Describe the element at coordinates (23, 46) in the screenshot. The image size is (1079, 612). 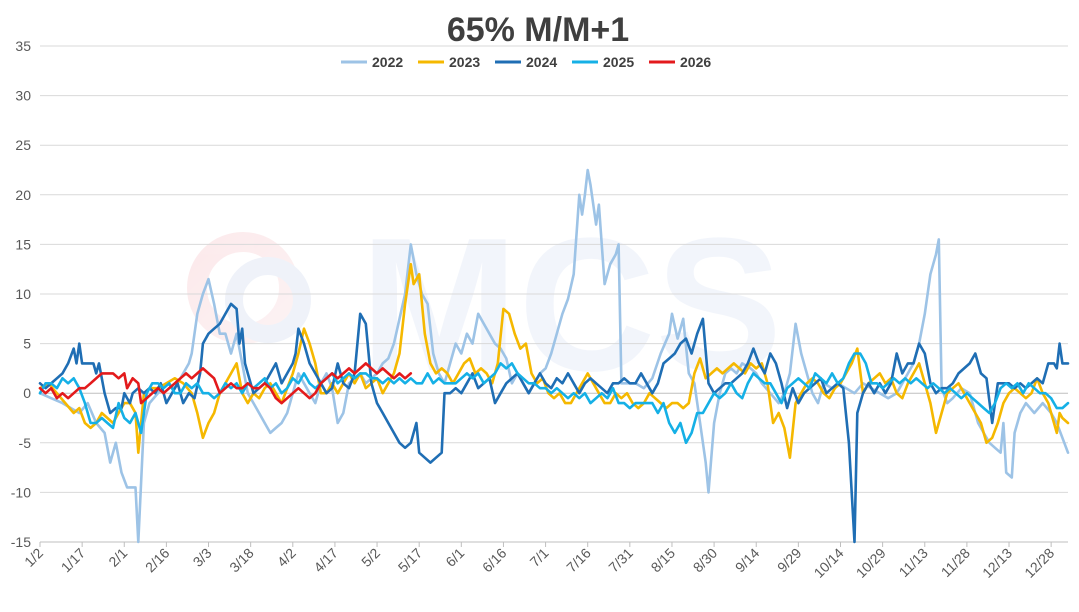
I see `y-tick-label: 35` at that location.